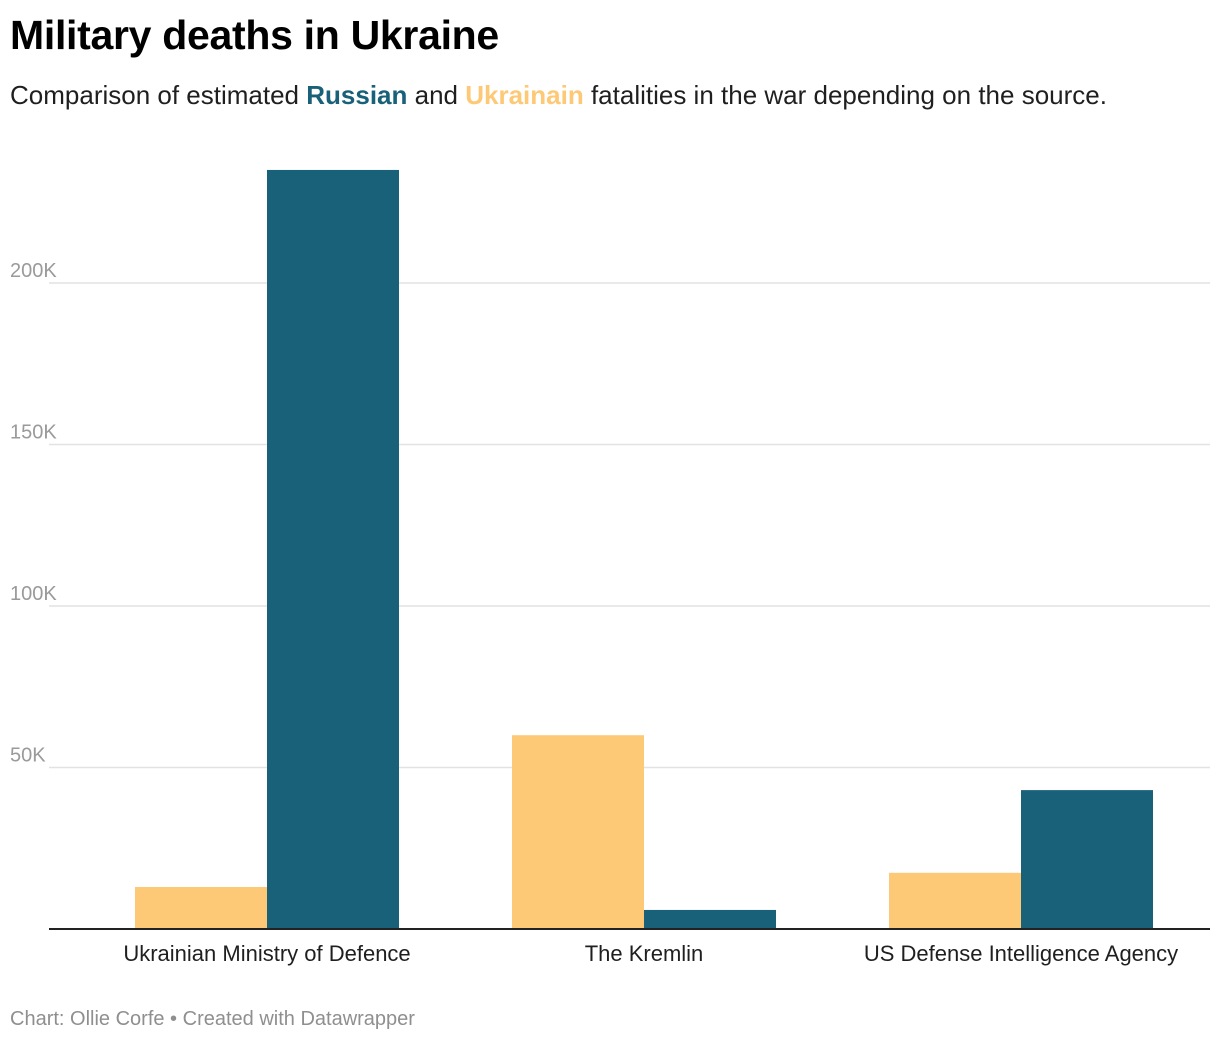 This screenshot has width=1220, height=1054. What do you see at coordinates (158, 95) in the screenshot?
I see `subtitle-text-start: Comparison of estimated` at bounding box center [158, 95].